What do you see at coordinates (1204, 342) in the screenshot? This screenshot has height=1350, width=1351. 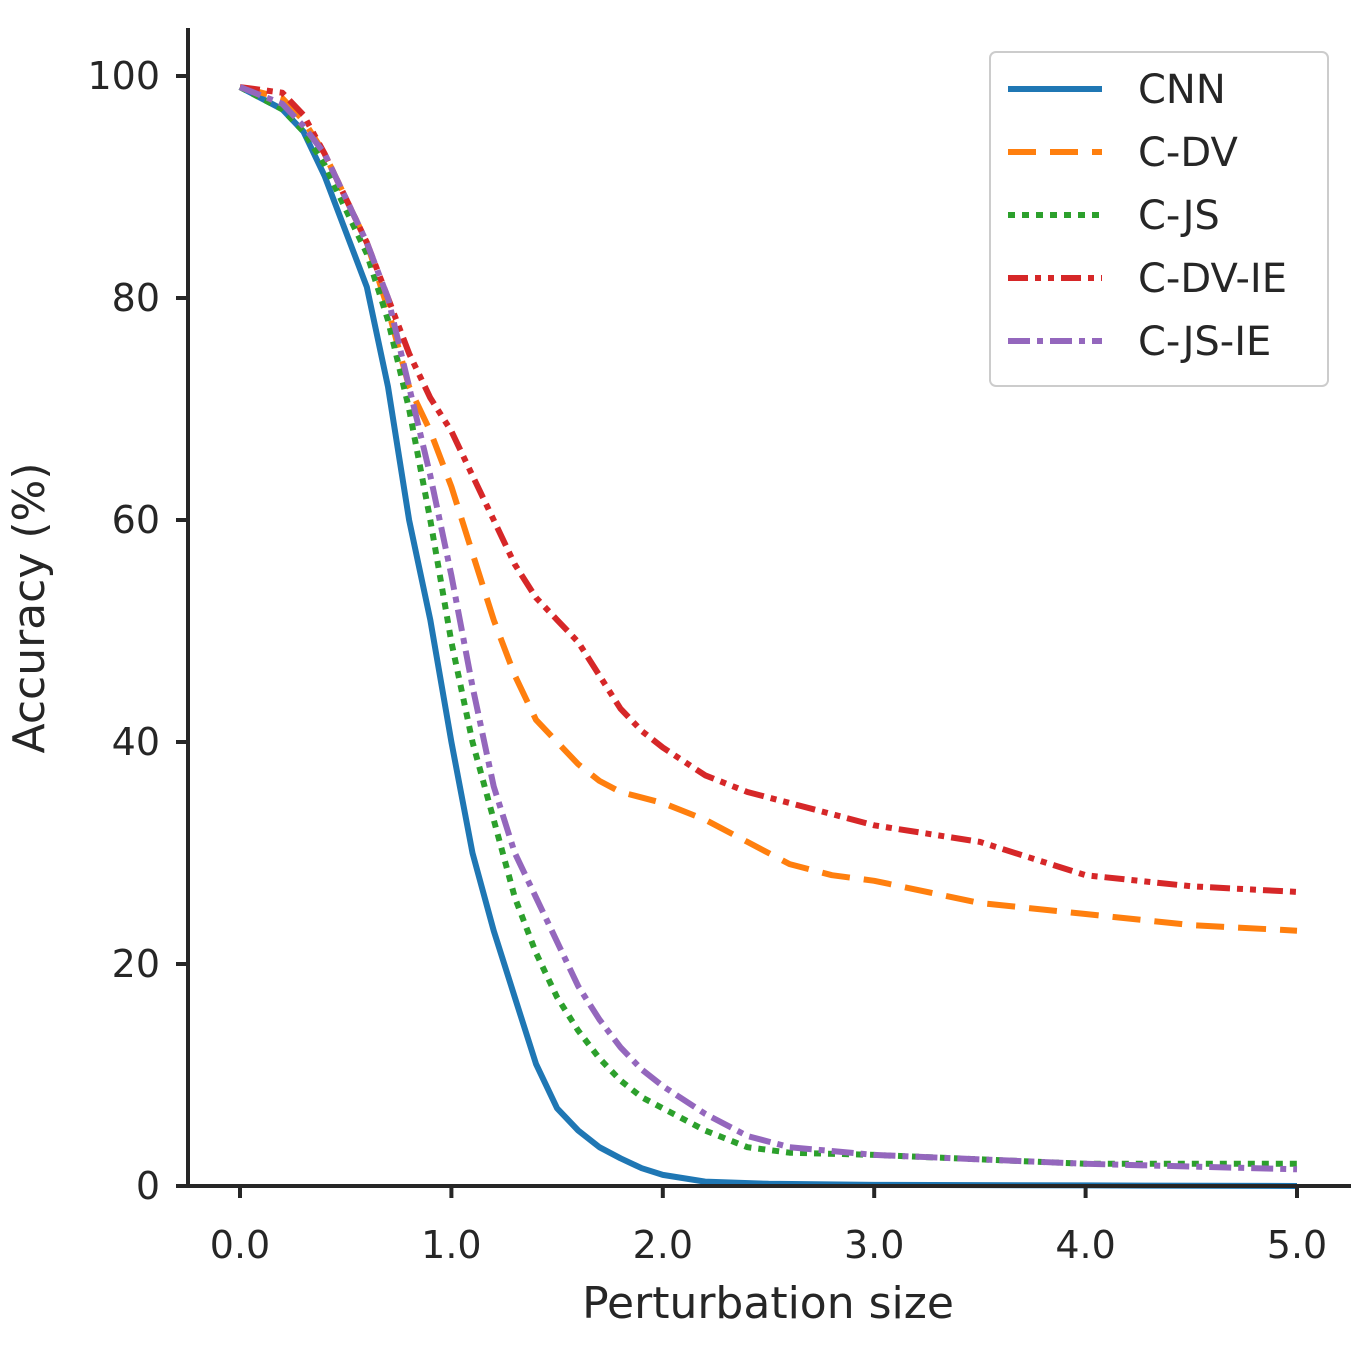 I see `legend-label: C-JS-IE` at bounding box center [1204, 342].